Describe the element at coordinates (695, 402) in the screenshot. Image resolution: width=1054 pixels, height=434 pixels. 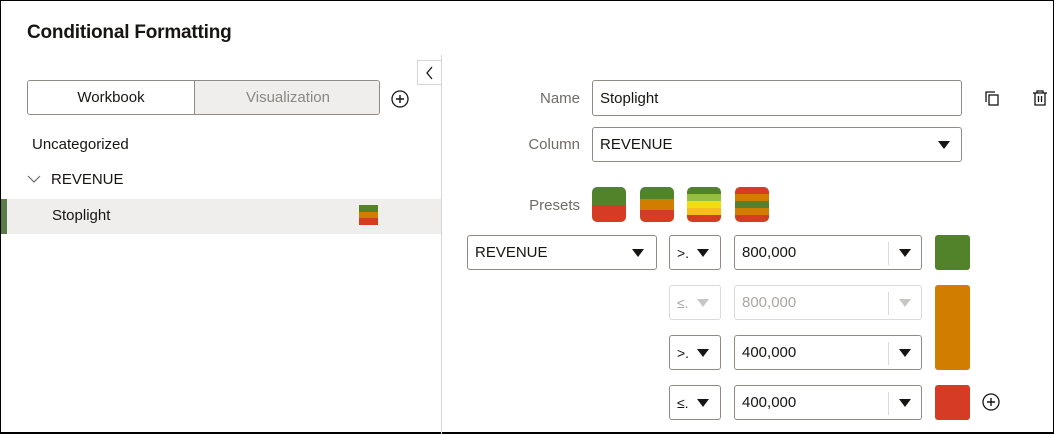
I see `operator-select-4: ≤.` at that location.